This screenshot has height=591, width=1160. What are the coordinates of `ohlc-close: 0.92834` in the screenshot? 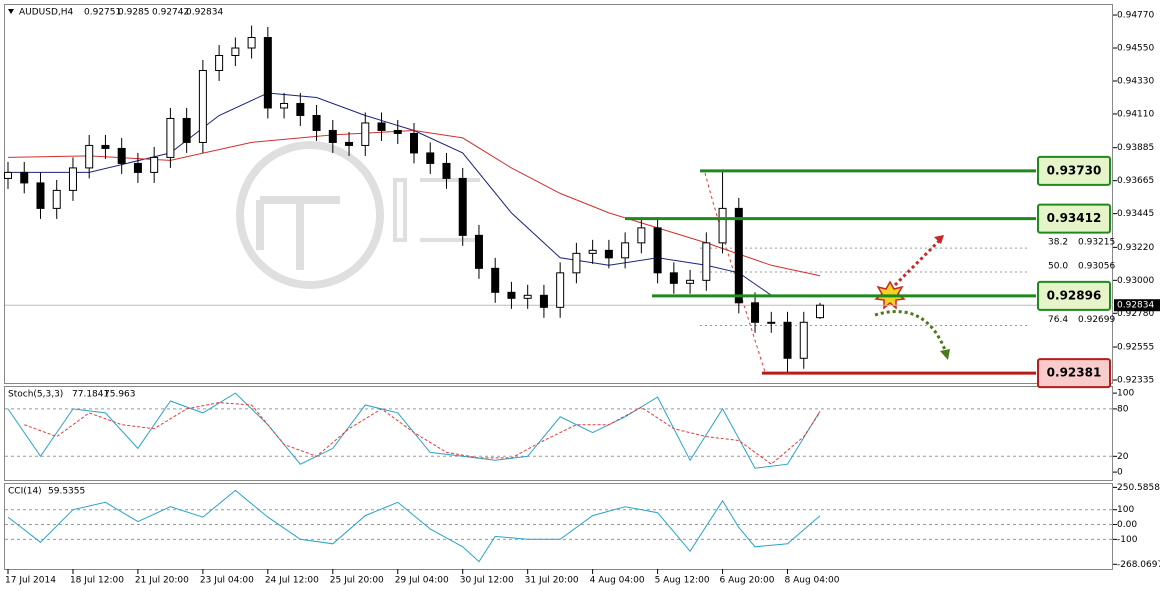 It's located at (204, 13).